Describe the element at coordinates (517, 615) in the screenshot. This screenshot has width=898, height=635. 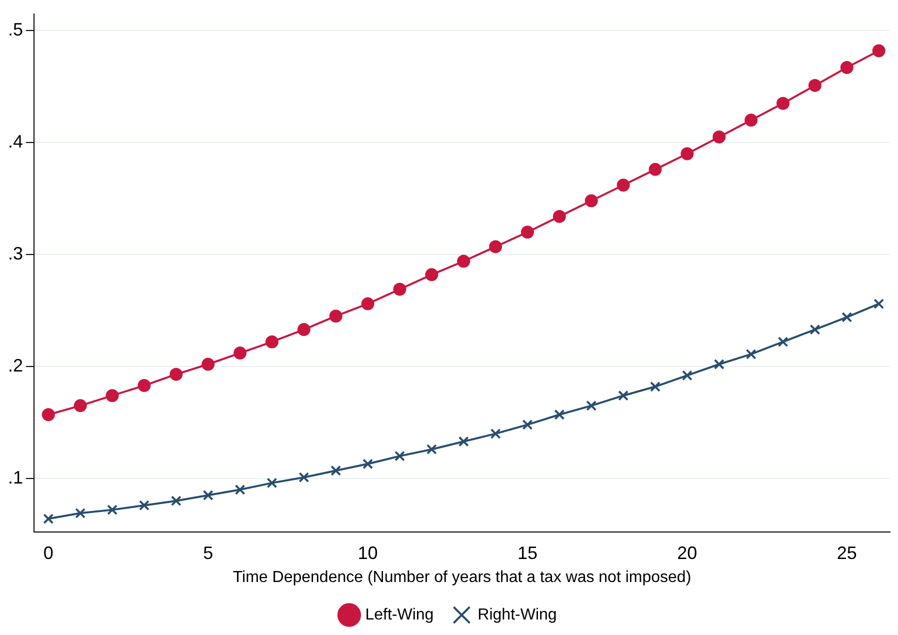
I see `legend-label: Right-Wing` at that location.